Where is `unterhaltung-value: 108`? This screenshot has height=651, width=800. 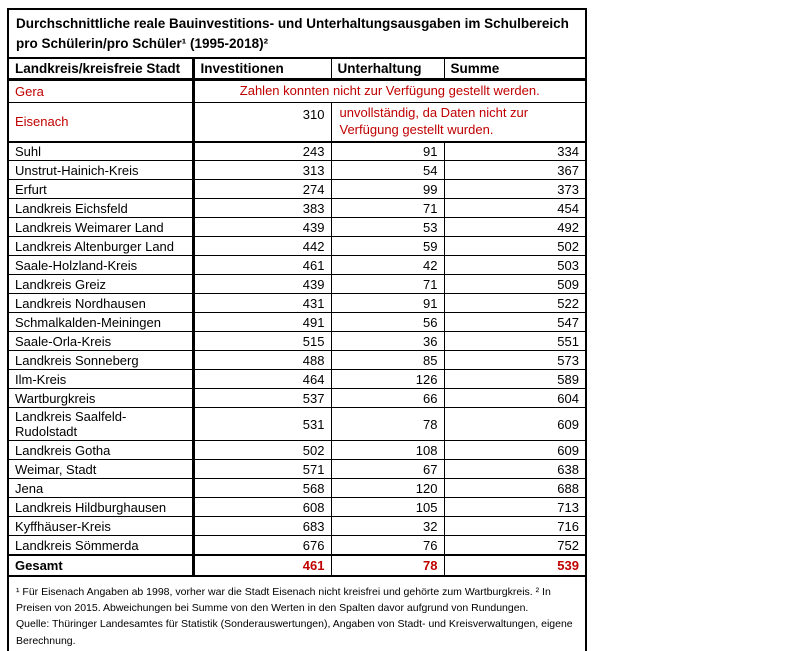
unterhaltung-value: 108 is located at coordinates (387, 450).